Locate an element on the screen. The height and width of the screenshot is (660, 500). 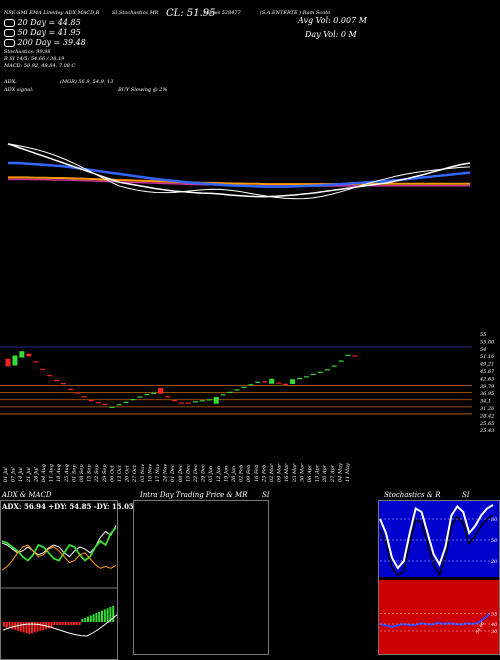
stoch-level-label: 20 is located at coordinates (494, 562).